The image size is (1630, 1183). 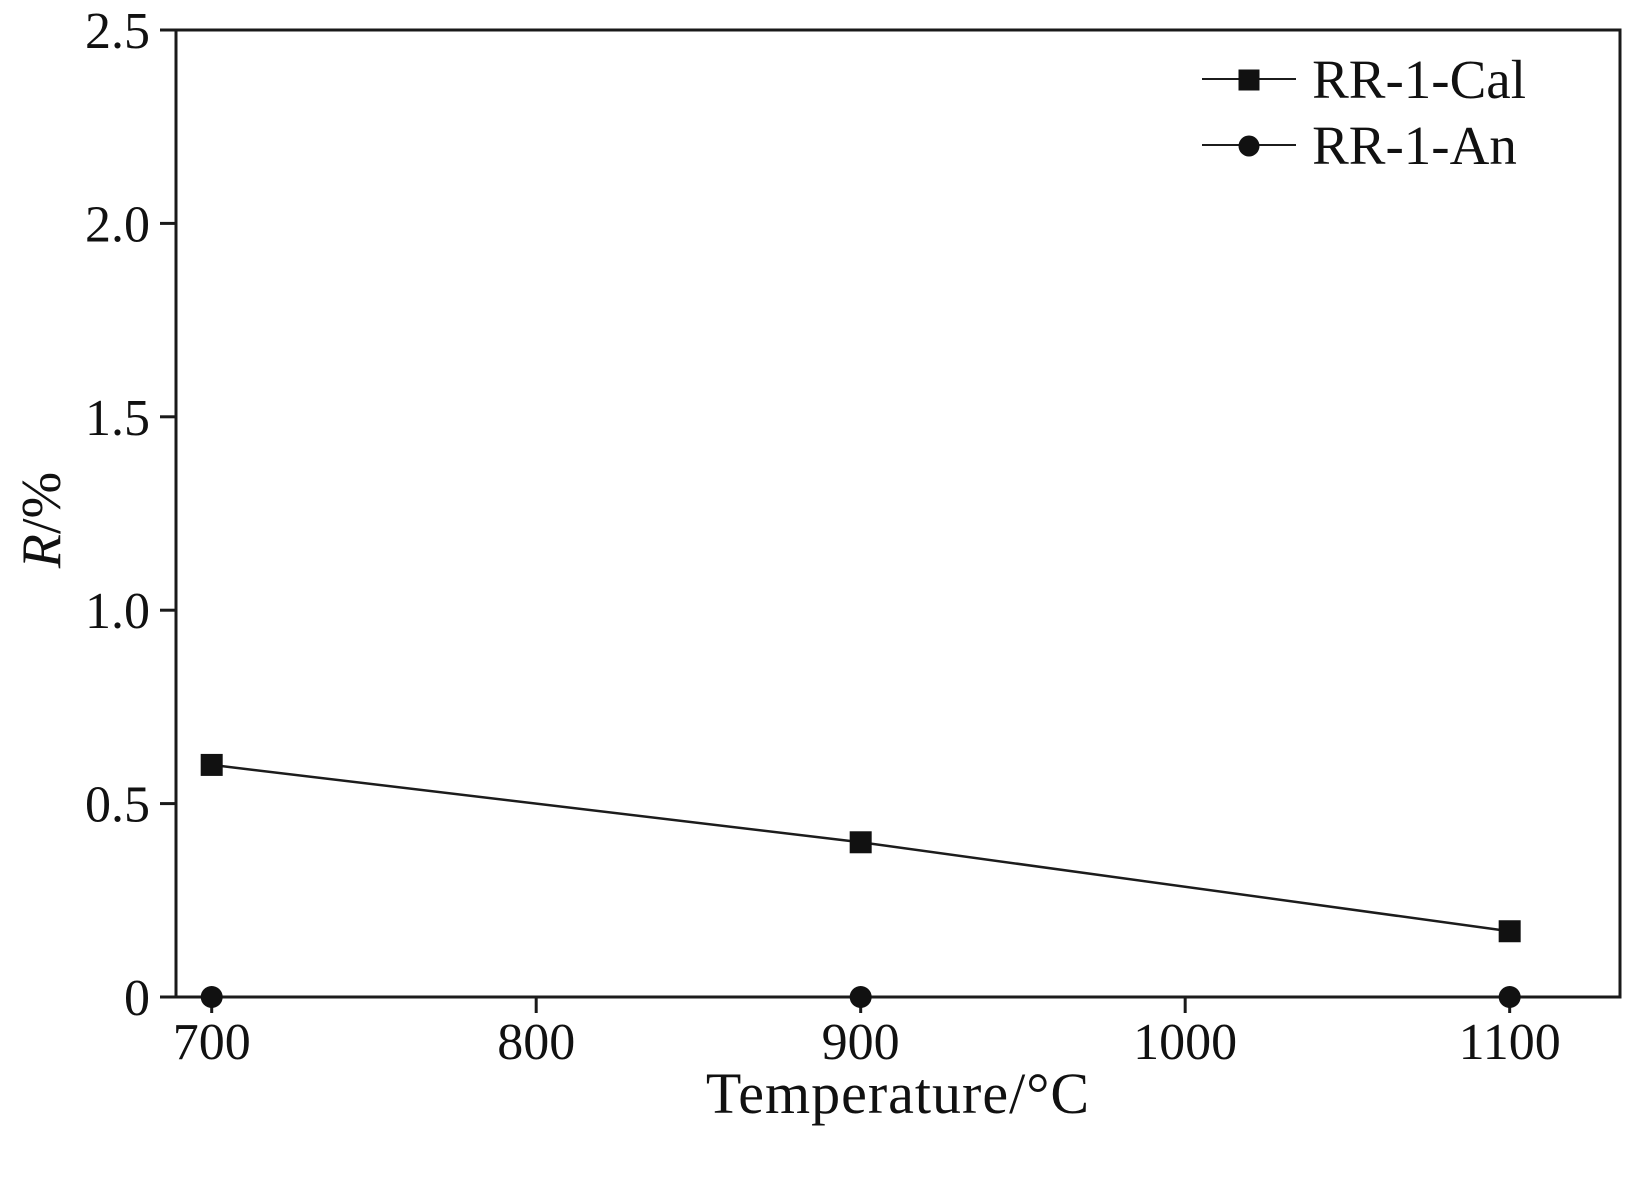 What do you see at coordinates (117, 418) in the screenshot?
I see `y-tick-label: 1.5` at bounding box center [117, 418].